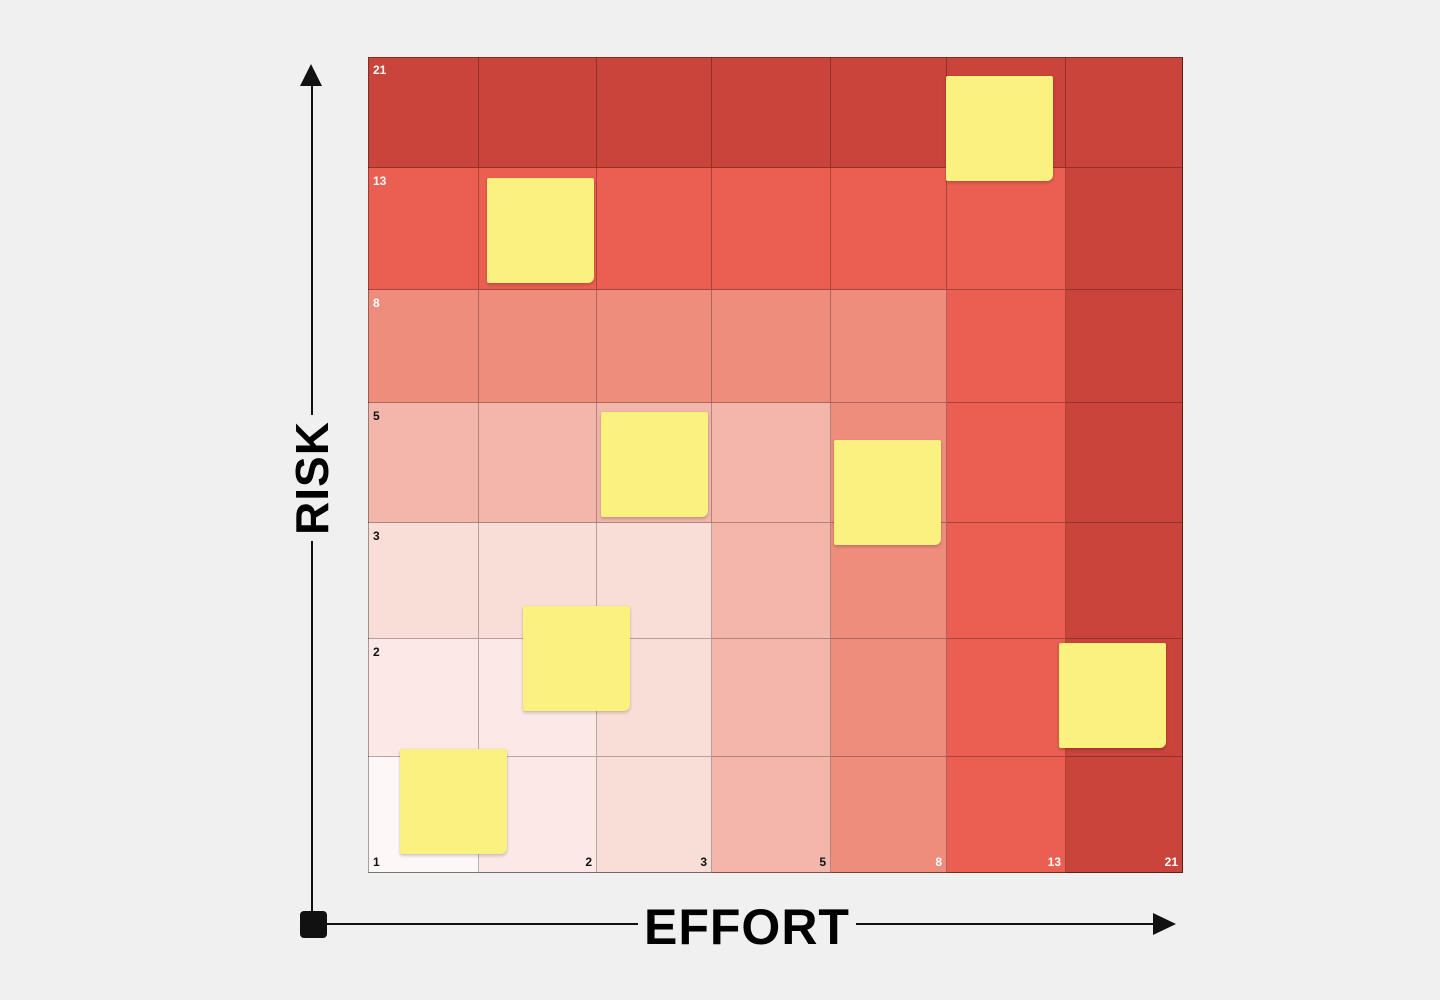 This screenshot has height=1000, width=1440. Describe the element at coordinates (376, 536) in the screenshot. I see `risk-scale-label: 3` at that location.